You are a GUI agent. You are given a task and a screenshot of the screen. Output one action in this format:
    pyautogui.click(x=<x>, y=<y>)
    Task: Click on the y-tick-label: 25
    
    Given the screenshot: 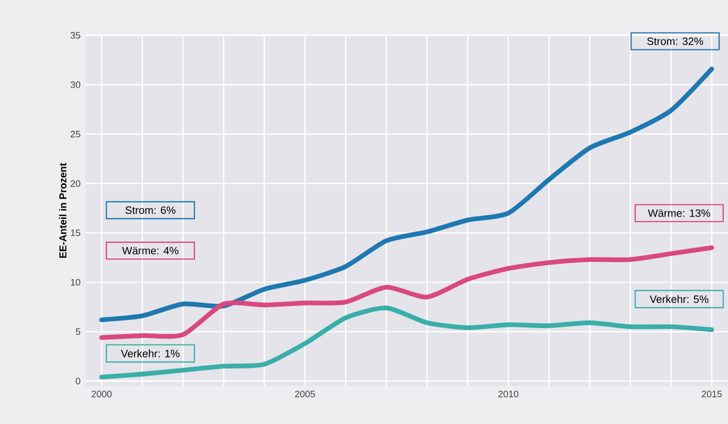 What is the action you would take?
    pyautogui.click(x=75, y=134)
    